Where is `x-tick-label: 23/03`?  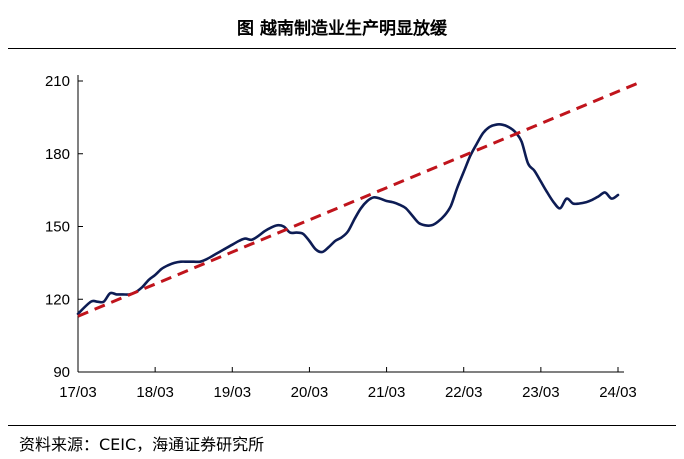 x-tick-label: 23/03 is located at coordinates (541, 392).